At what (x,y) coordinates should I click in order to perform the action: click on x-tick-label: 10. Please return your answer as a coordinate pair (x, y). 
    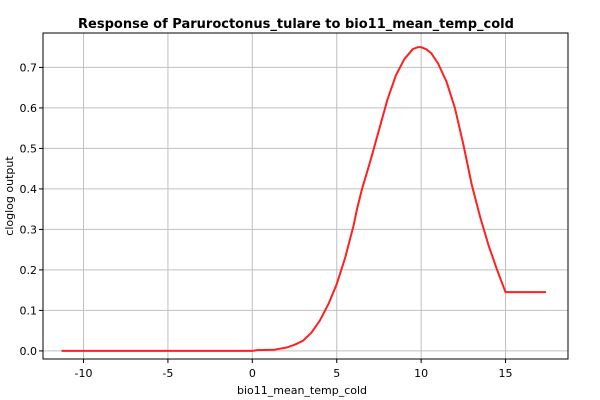
    Looking at the image, I should click on (421, 373).